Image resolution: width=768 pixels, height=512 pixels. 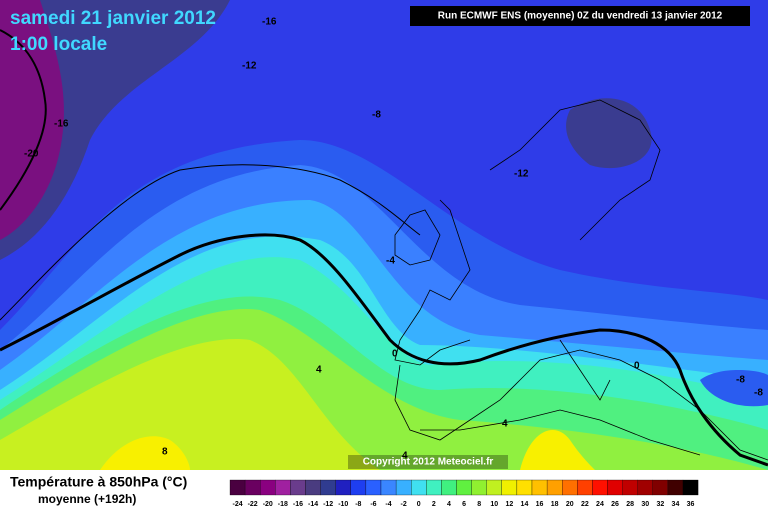 I want to click on legend-label: -4, so click(x=388, y=504).